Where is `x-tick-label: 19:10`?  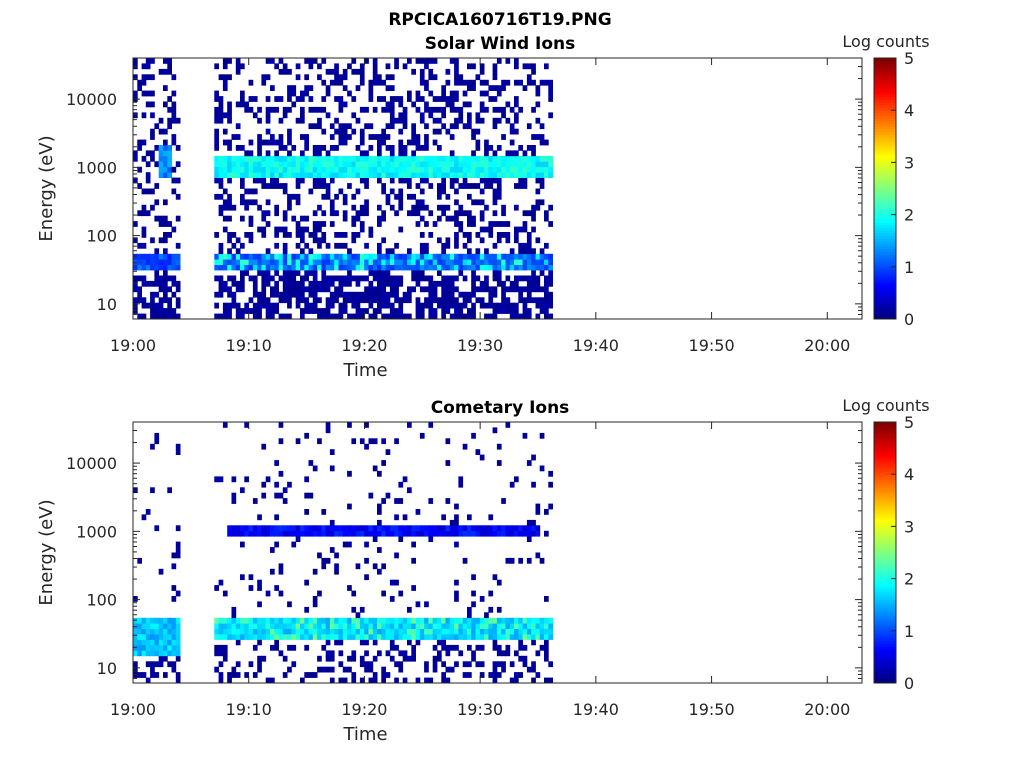 x-tick-label: 19:10 is located at coordinates (249, 345).